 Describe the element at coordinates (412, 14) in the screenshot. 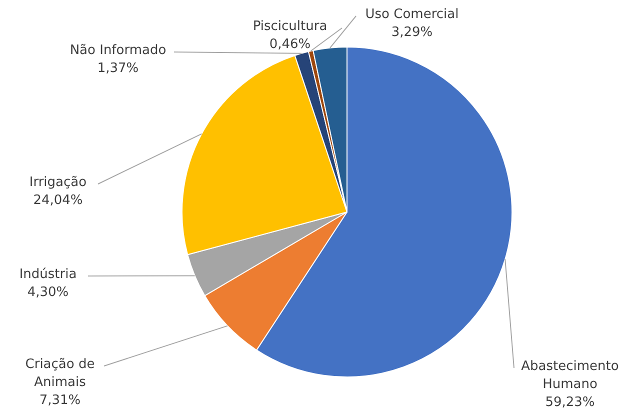

I see `slice-label: Uso Comercial` at that location.